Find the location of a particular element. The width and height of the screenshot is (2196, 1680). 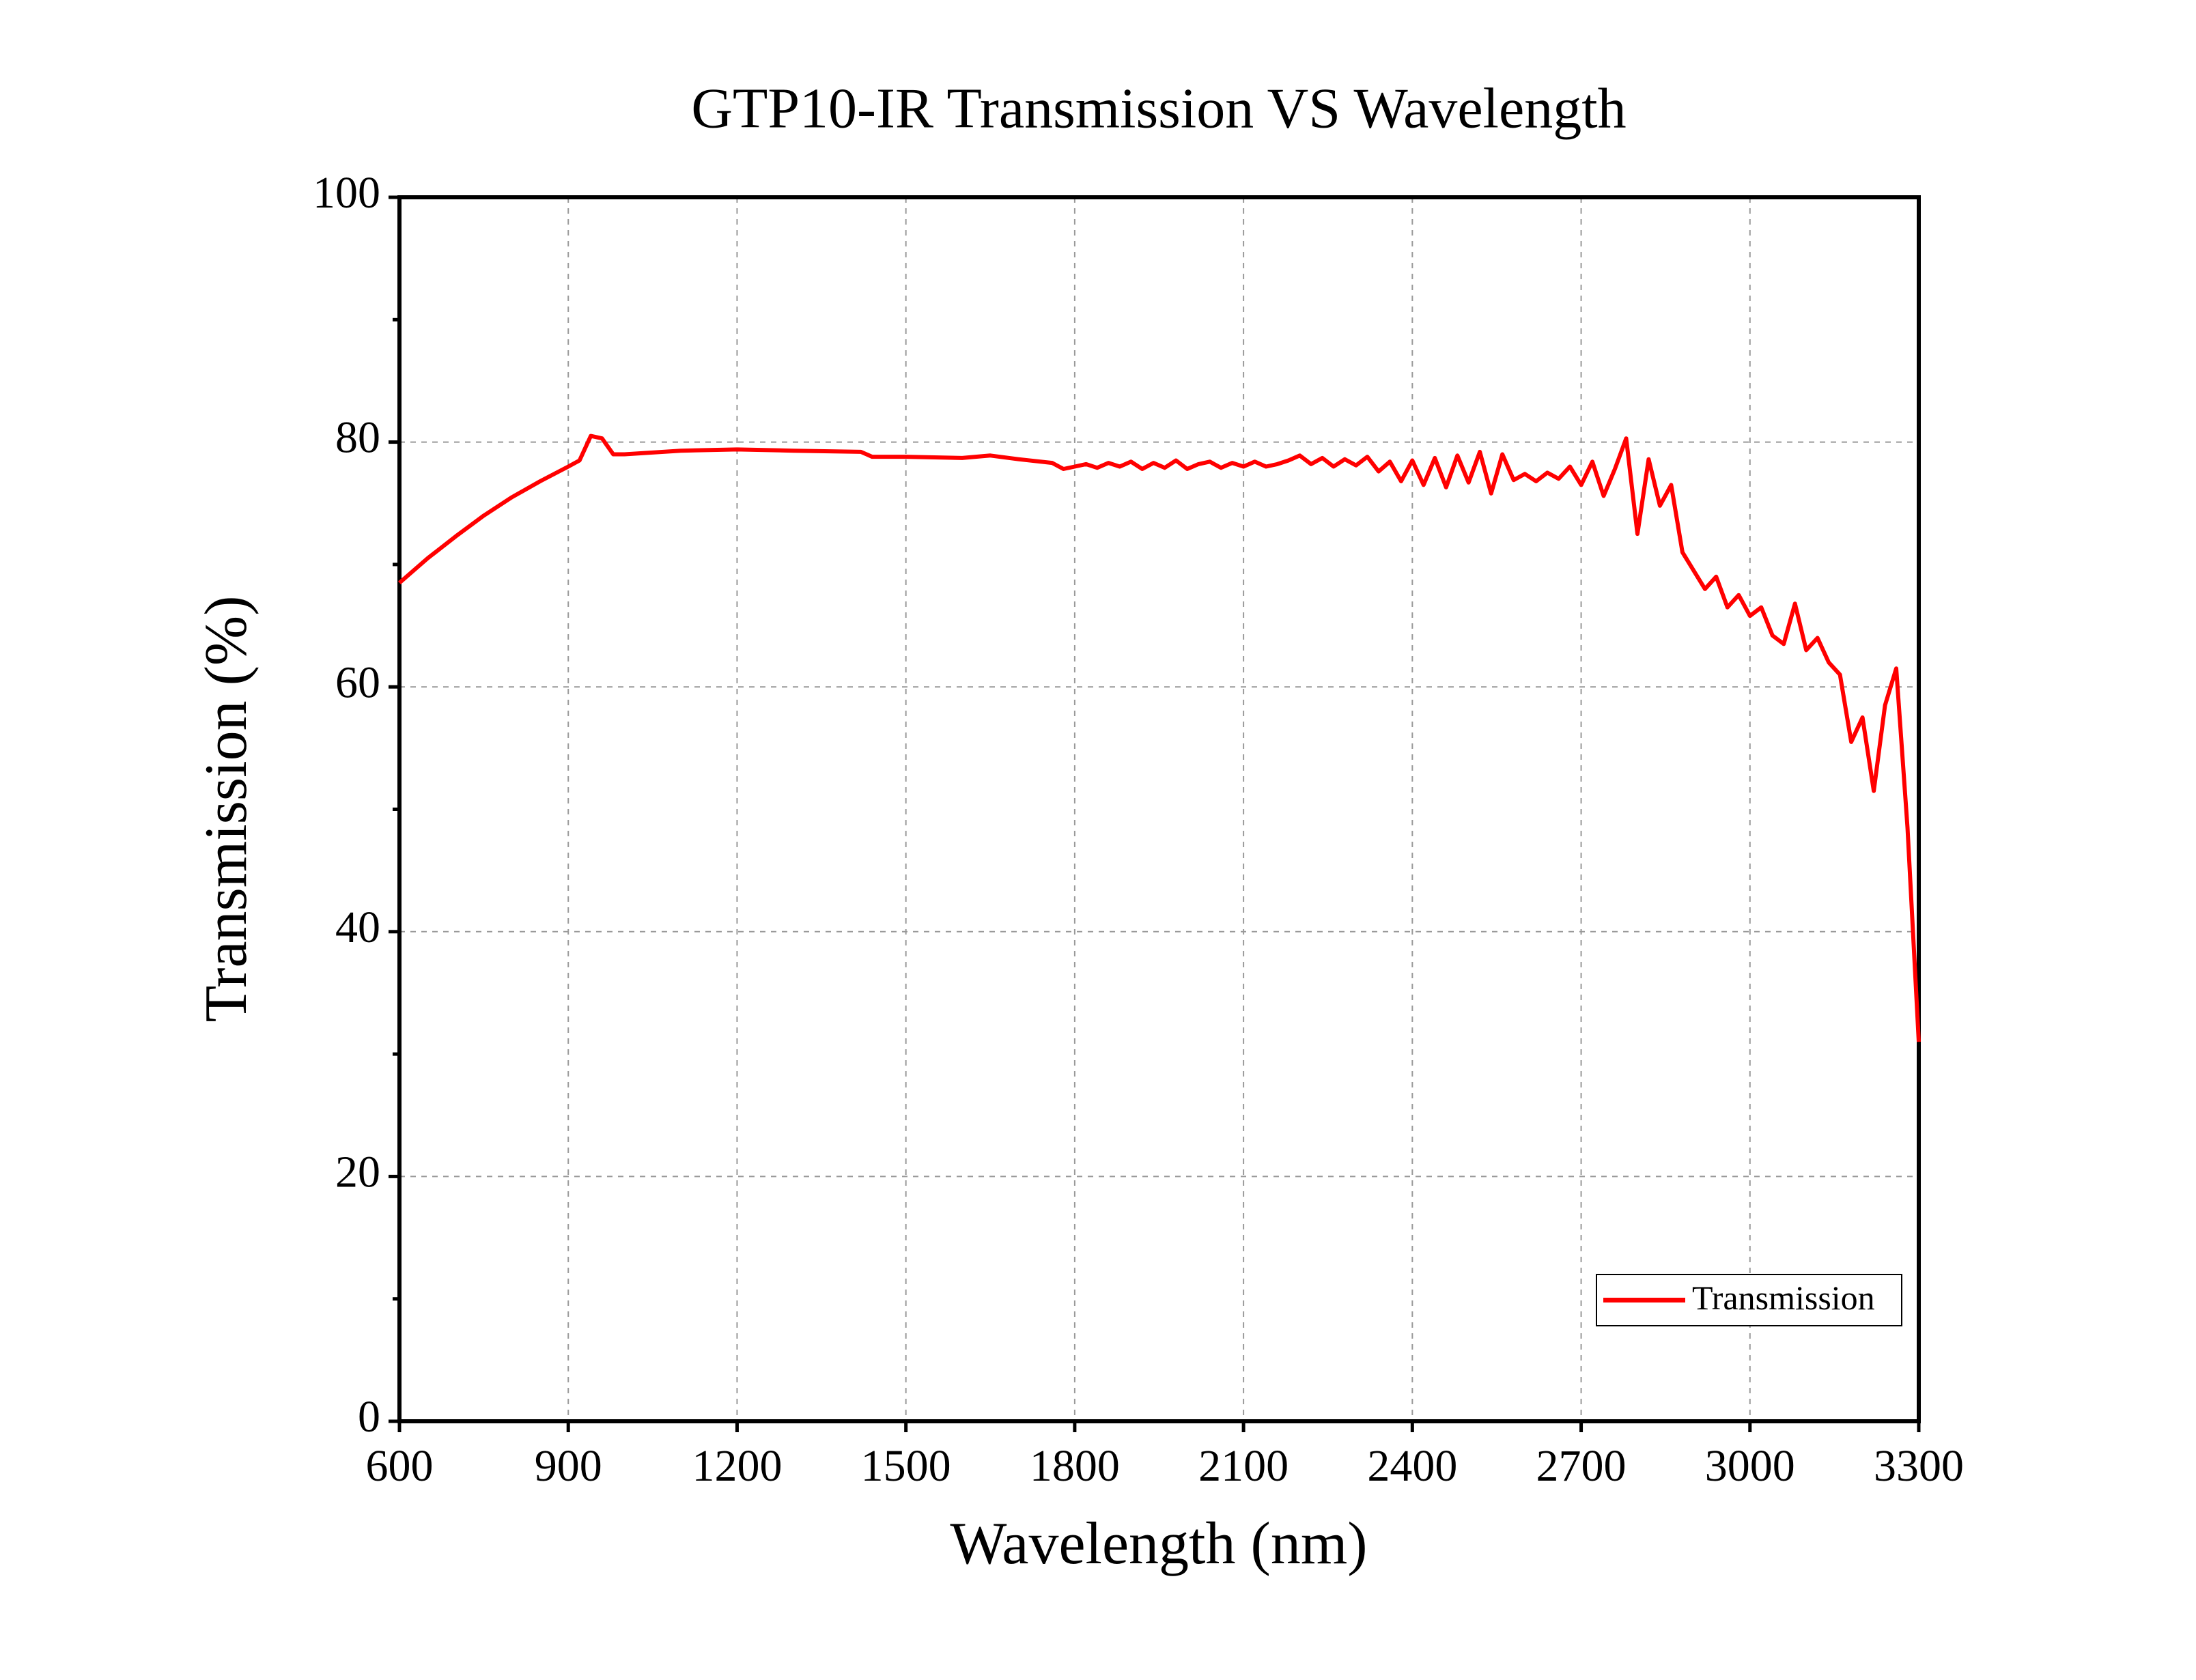

y-tick-label: 40 is located at coordinates (358, 927).